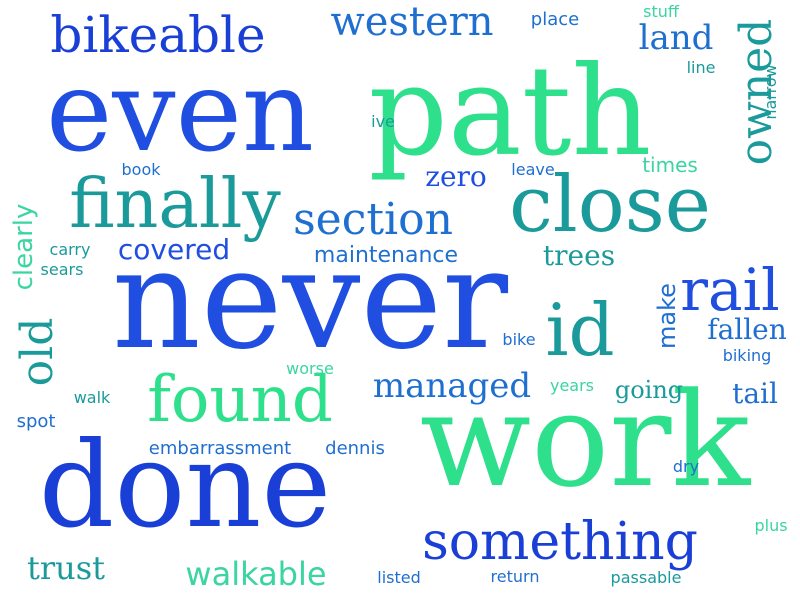  Describe the element at coordinates (141, 169) in the screenshot. I see `word-book: book` at that location.